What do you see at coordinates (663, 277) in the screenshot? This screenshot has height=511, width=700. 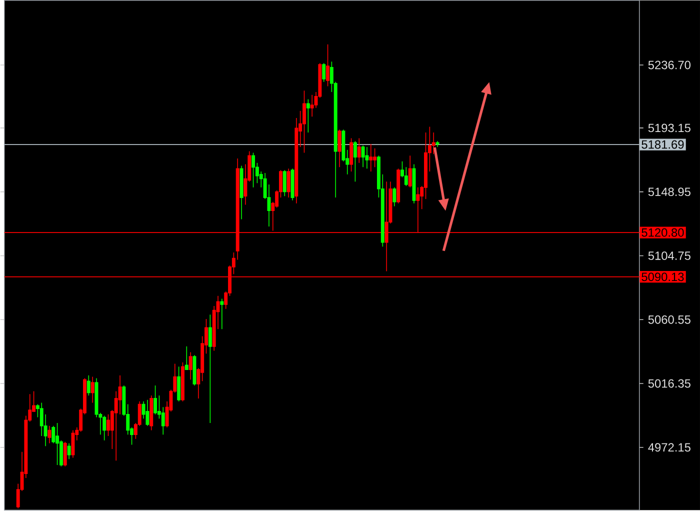 I see `ref-line-label: 5090.13` at bounding box center [663, 277].